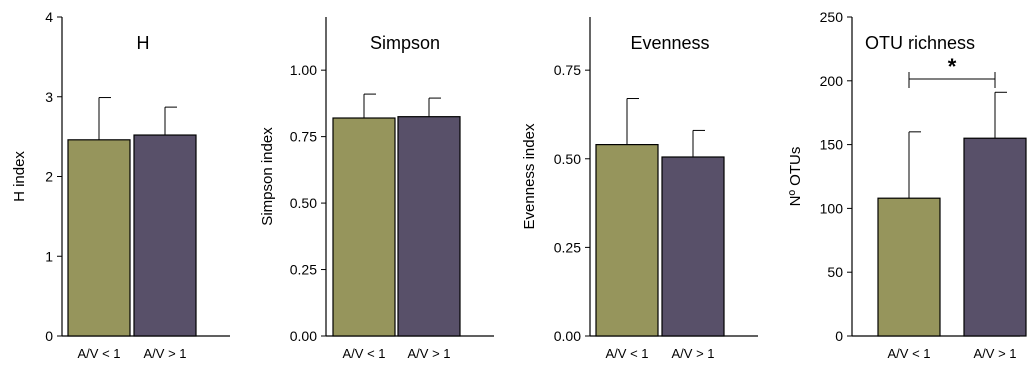 Image resolution: width=1027 pixels, height=368 pixels. I want to click on y-tick-label: 1, so click(49, 256).